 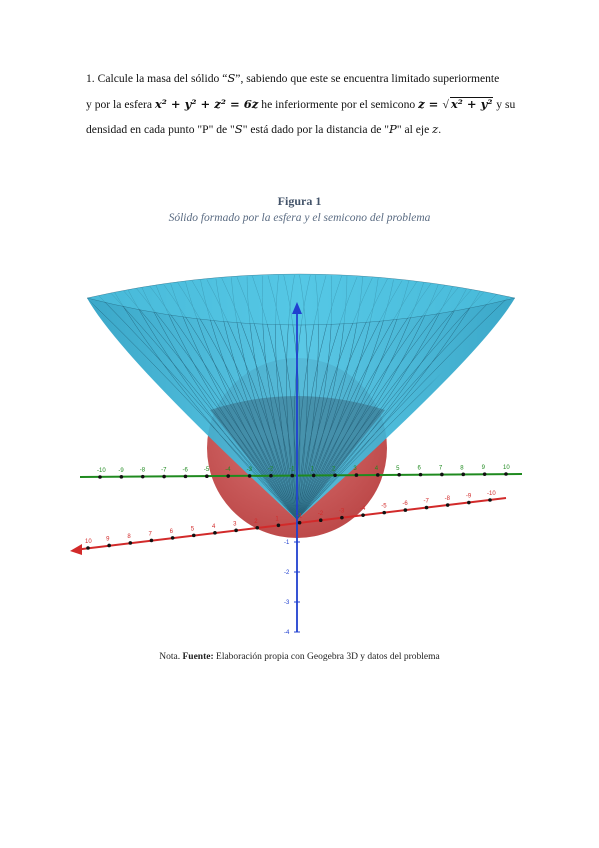 I want to click on y-axis-tick-label: -1, so click(x=292, y=470).